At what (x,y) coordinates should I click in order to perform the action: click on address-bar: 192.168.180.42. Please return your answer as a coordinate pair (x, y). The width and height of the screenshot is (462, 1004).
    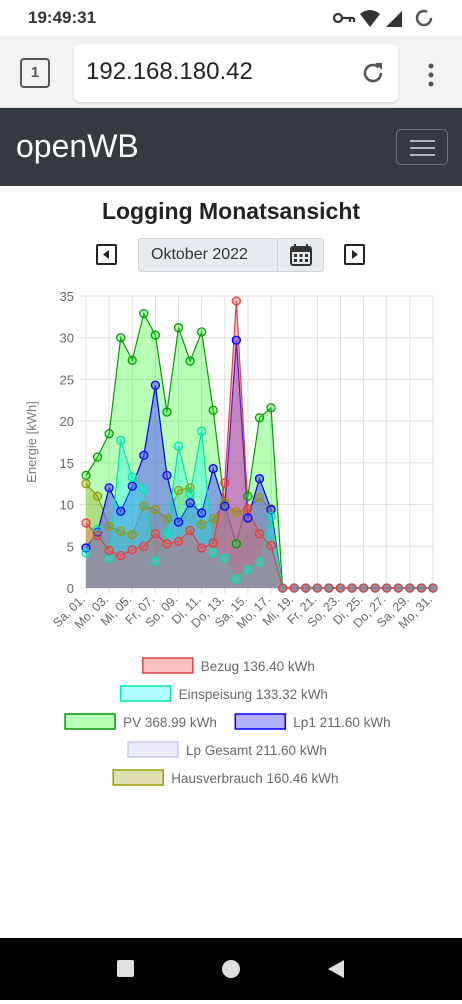
    Looking at the image, I should click on (236, 73).